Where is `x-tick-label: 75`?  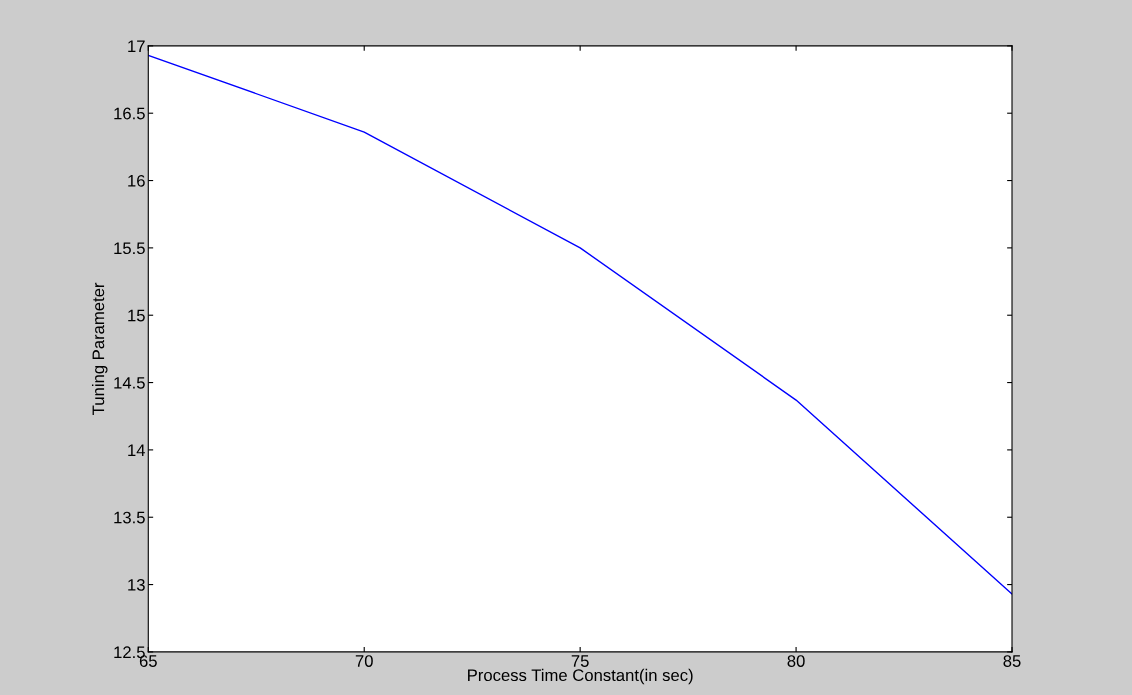
x-tick-label: 75 is located at coordinates (580, 661).